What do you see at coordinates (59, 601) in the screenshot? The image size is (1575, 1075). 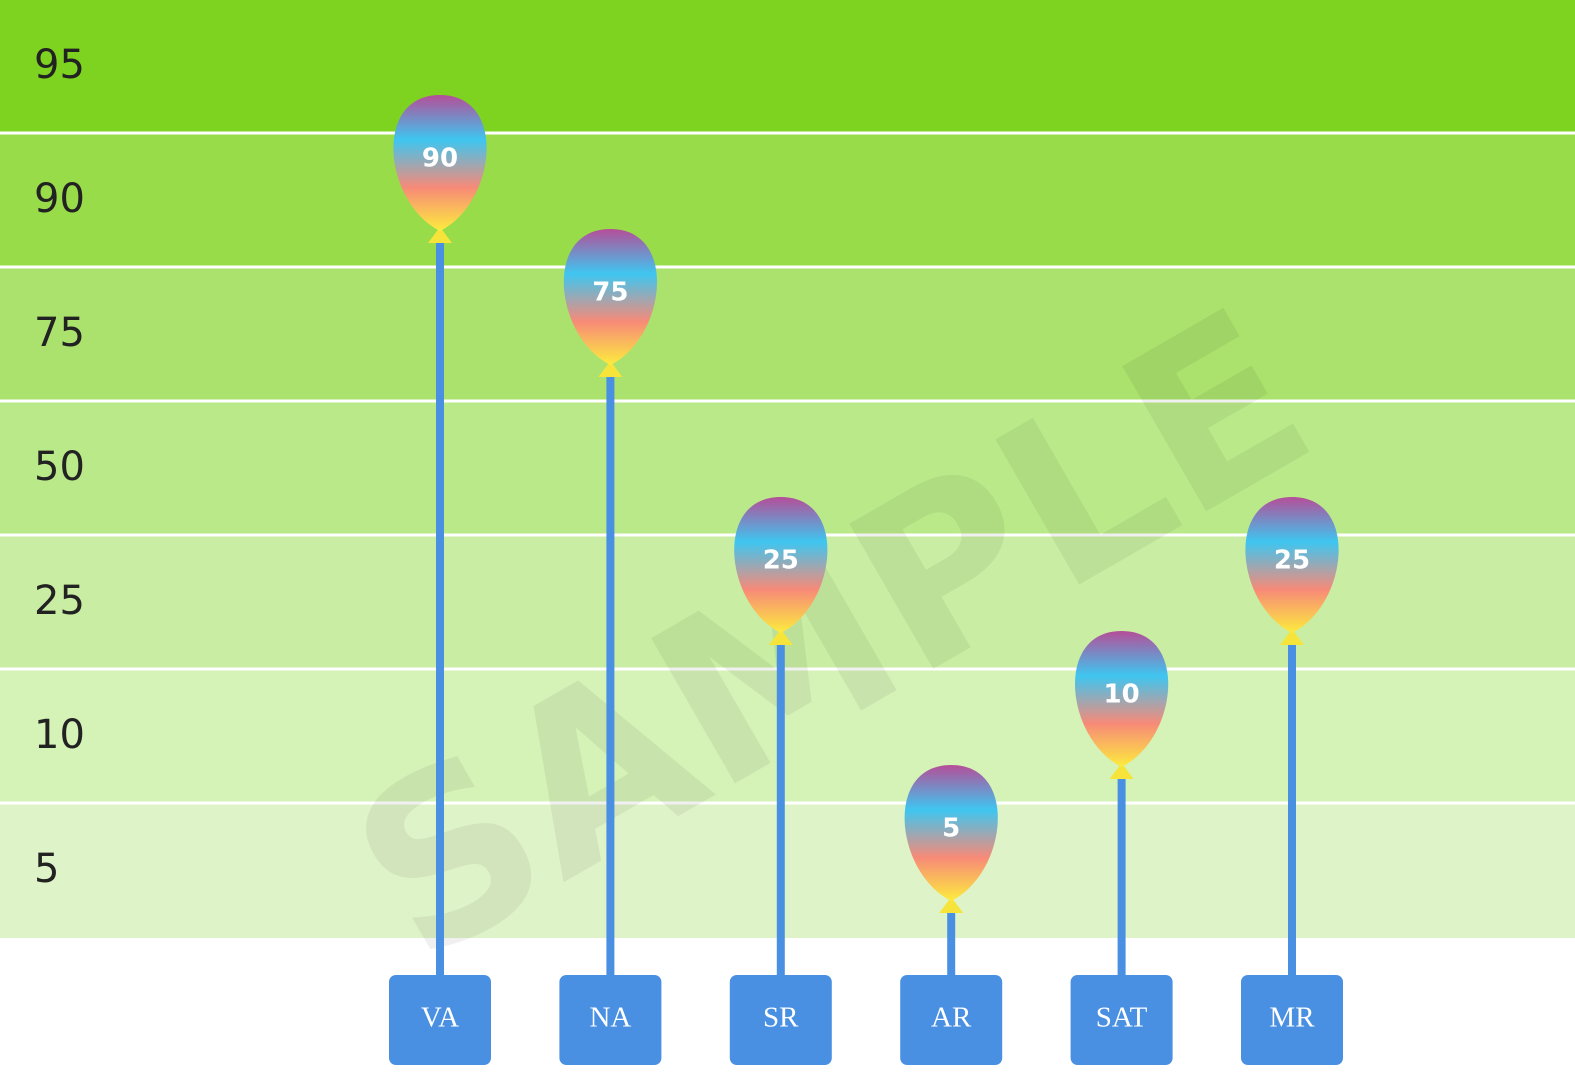 I see `y-tick-label: 25` at bounding box center [59, 601].